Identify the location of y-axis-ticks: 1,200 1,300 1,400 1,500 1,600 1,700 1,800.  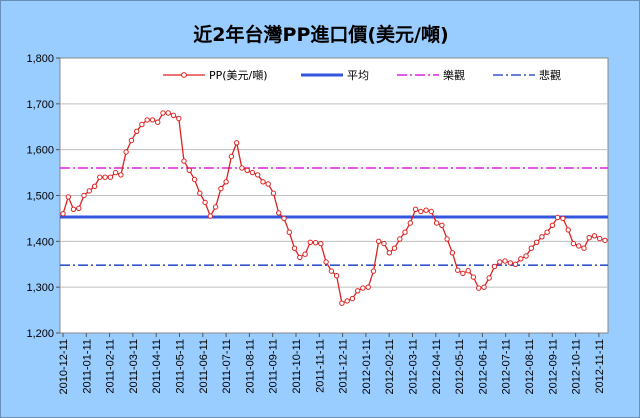
(43, 196).